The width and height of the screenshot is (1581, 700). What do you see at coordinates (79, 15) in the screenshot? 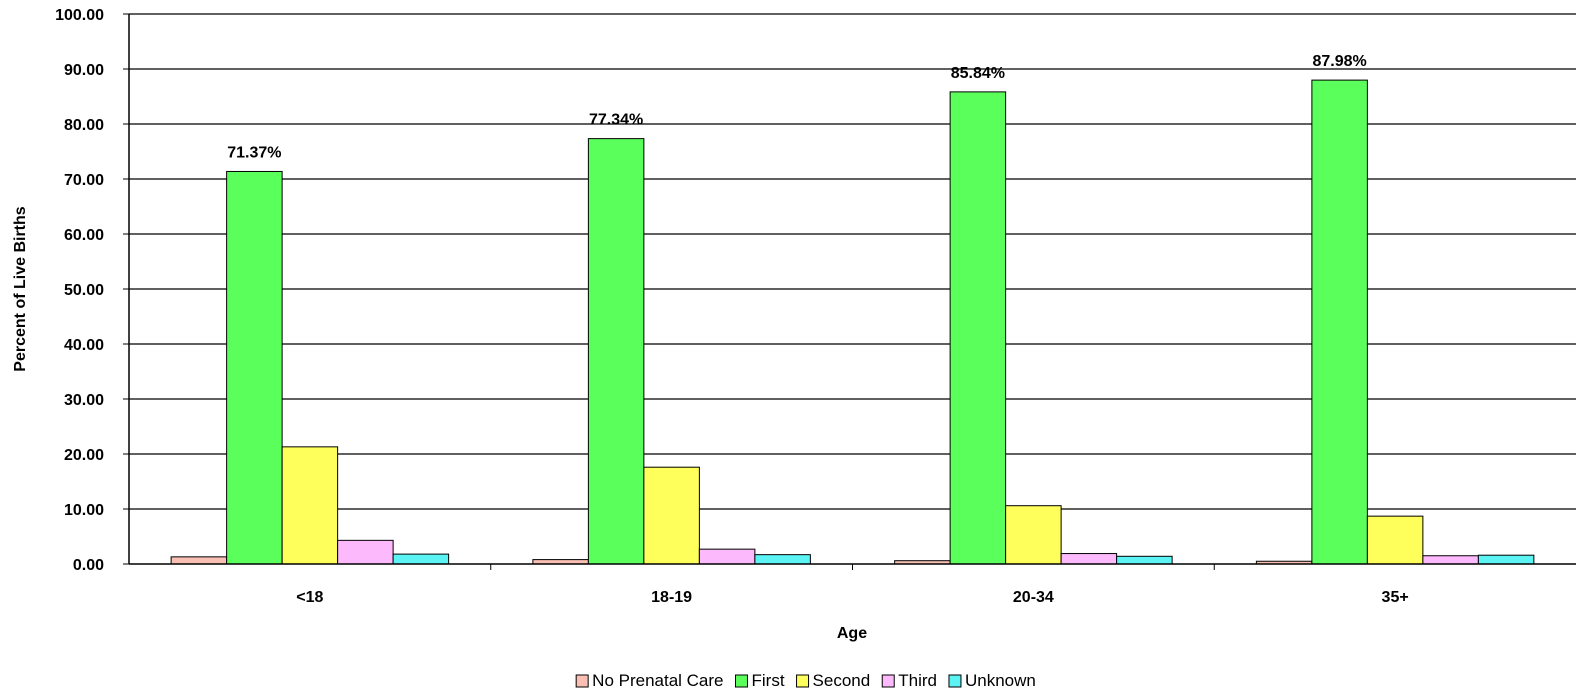
I see `y-tick-label: 100.00` at bounding box center [79, 15].